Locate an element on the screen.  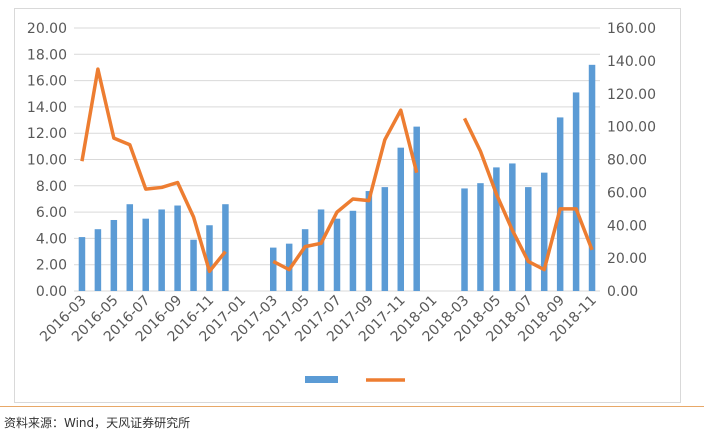
left-axis-tick-label: 4.00 is located at coordinates (51, 239).